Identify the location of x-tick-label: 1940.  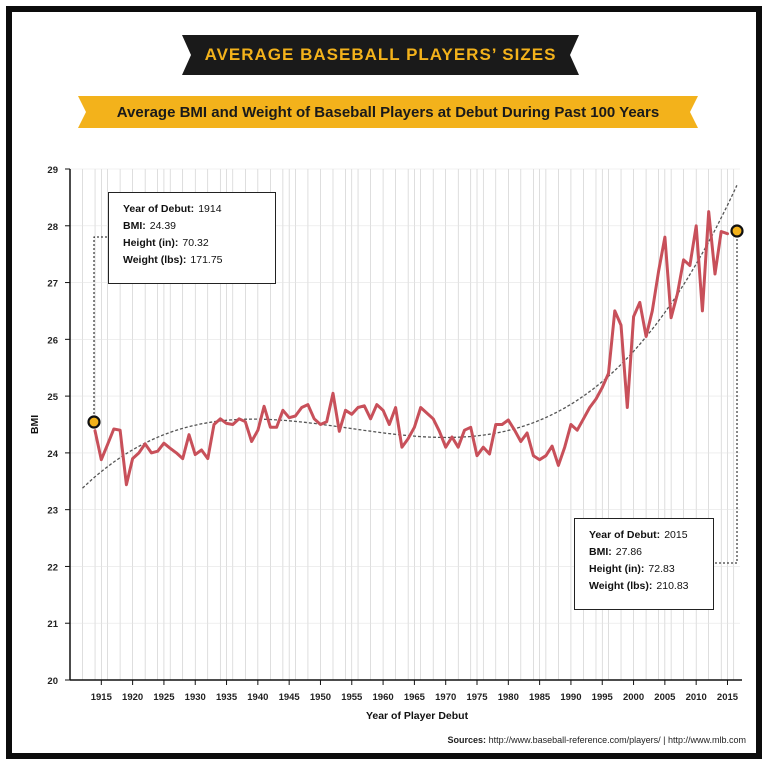
(257, 697).